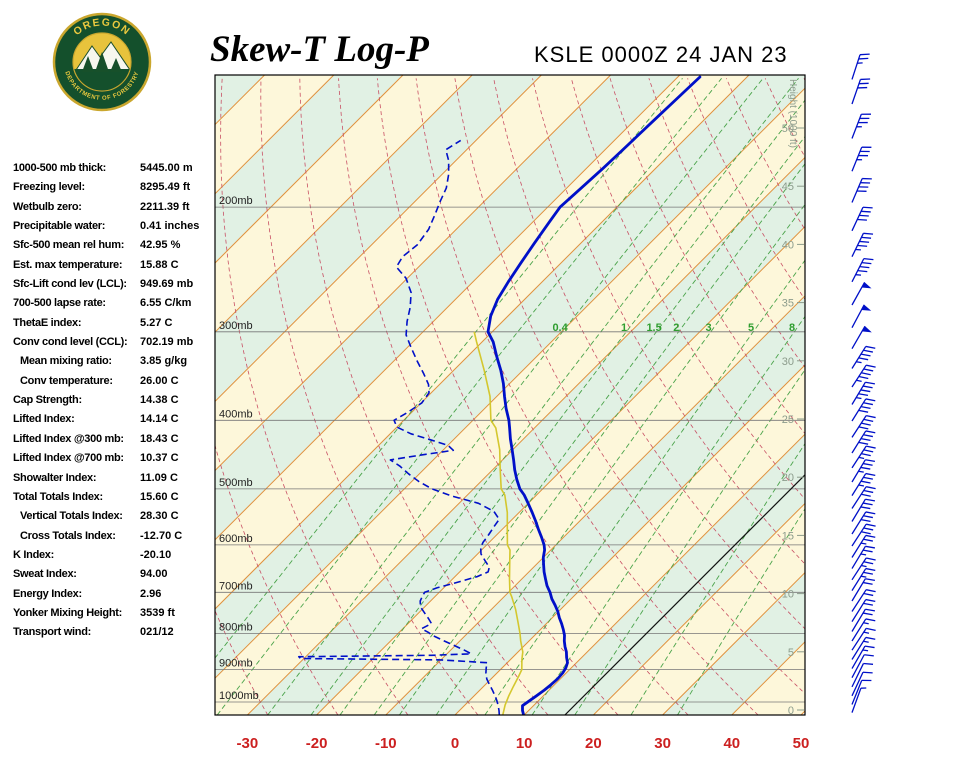 Image resolution: width=960 pixels, height=768 pixels. Describe the element at coordinates (160, 245) in the screenshot. I see `index-value: 42.95 %` at that location.